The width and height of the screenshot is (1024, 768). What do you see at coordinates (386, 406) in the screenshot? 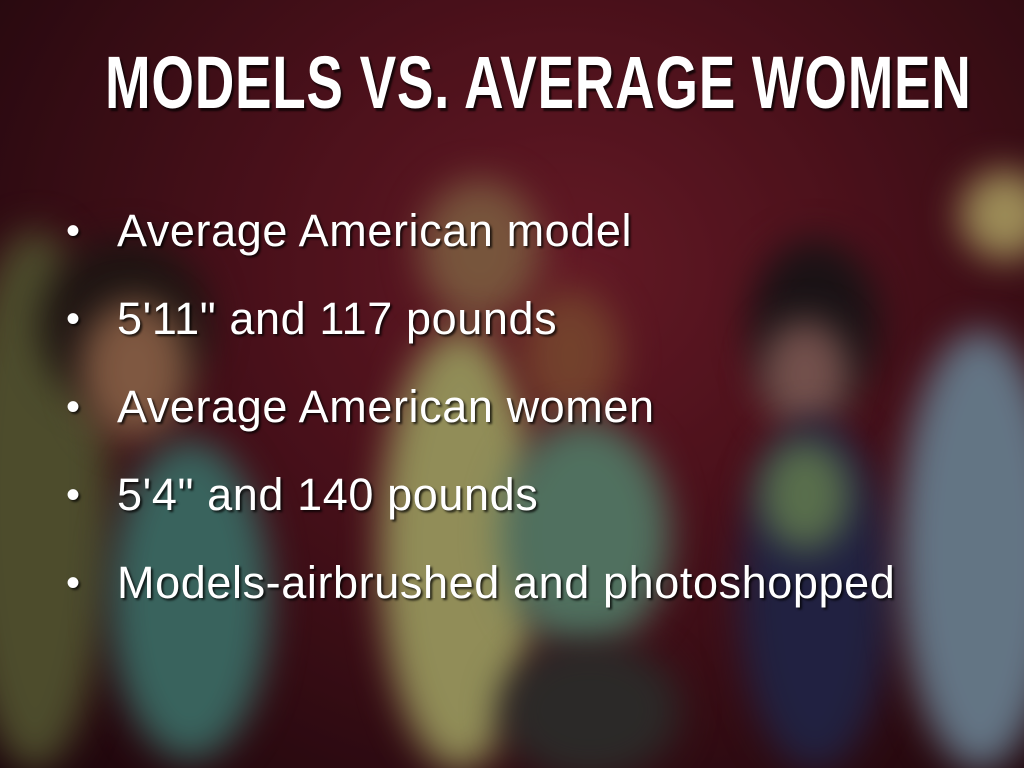
I see `bullet-text: Average American women` at bounding box center [386, 406].